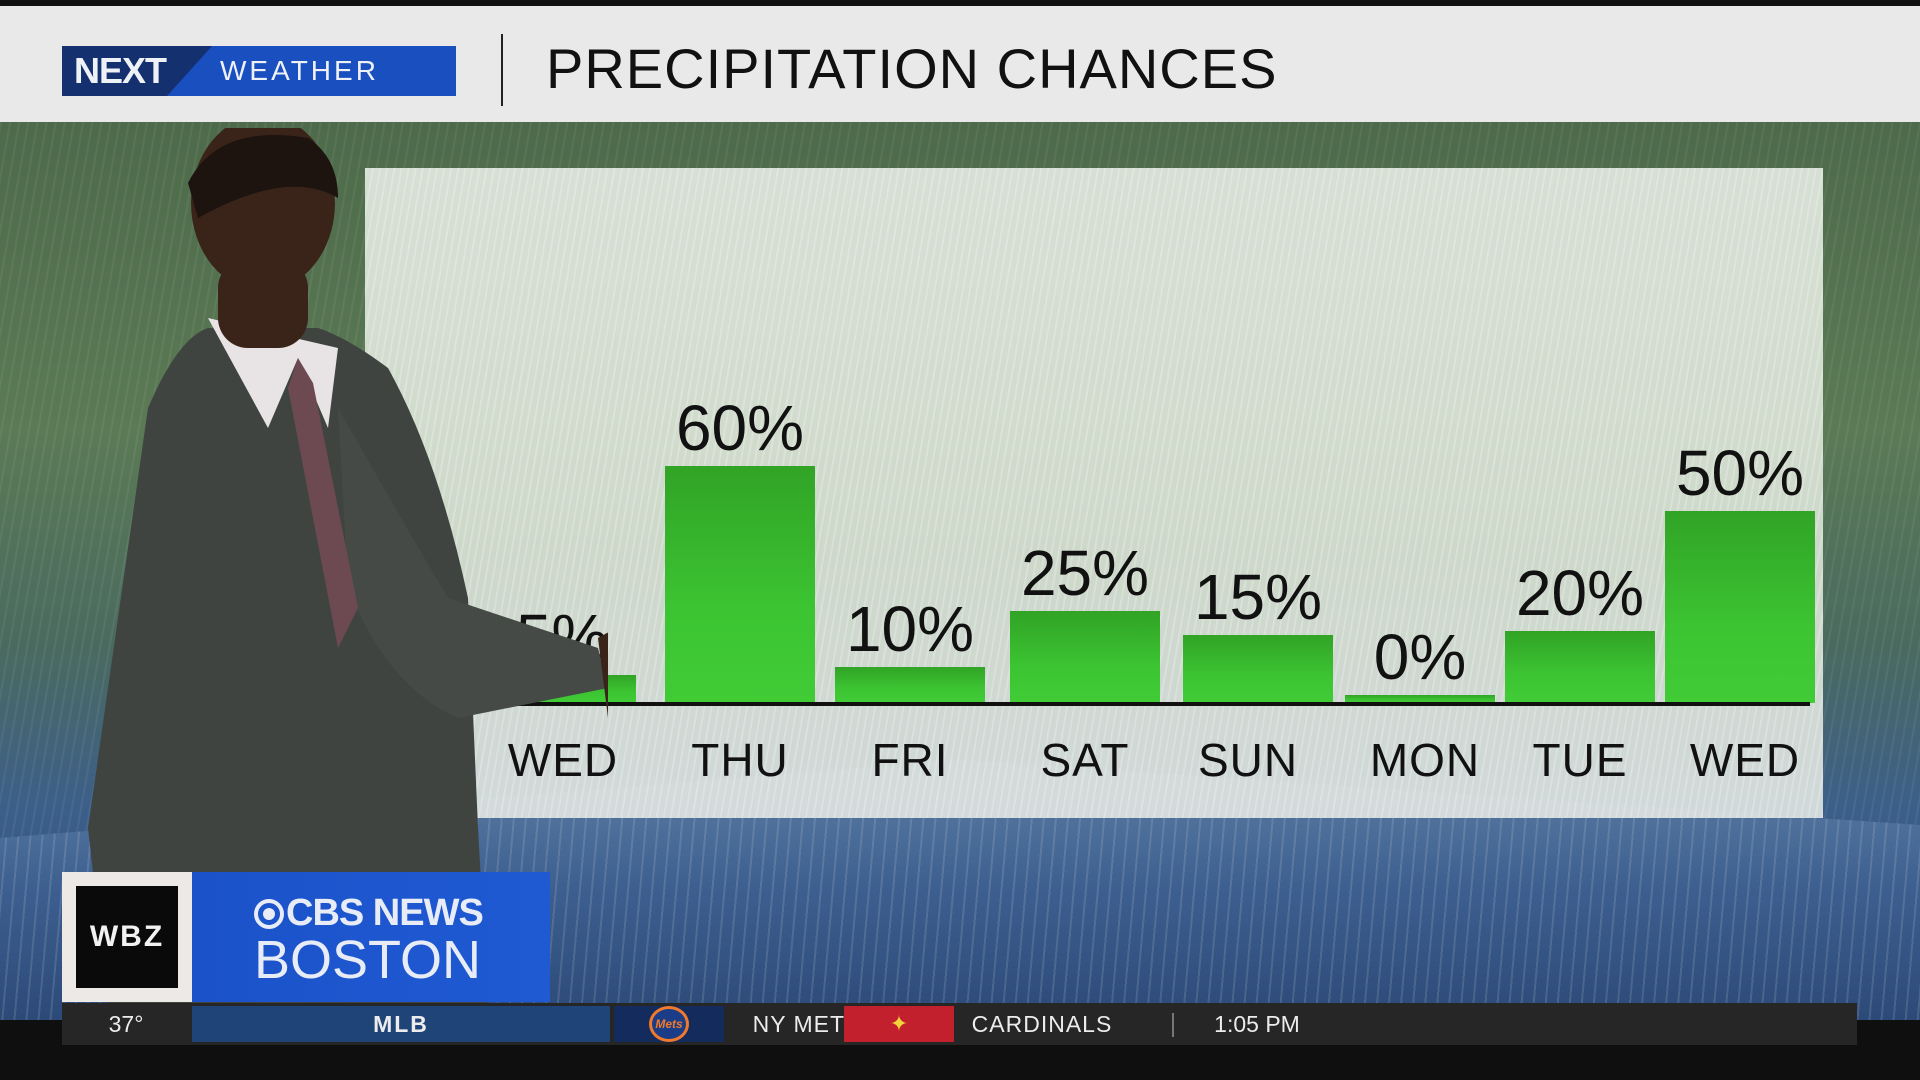 This screenshot has height=1080, width=1920. Describe the element at coordinates (912, 68) in the screenshot. I see `page-title: PRECIPITATION CHANCES` at that location.